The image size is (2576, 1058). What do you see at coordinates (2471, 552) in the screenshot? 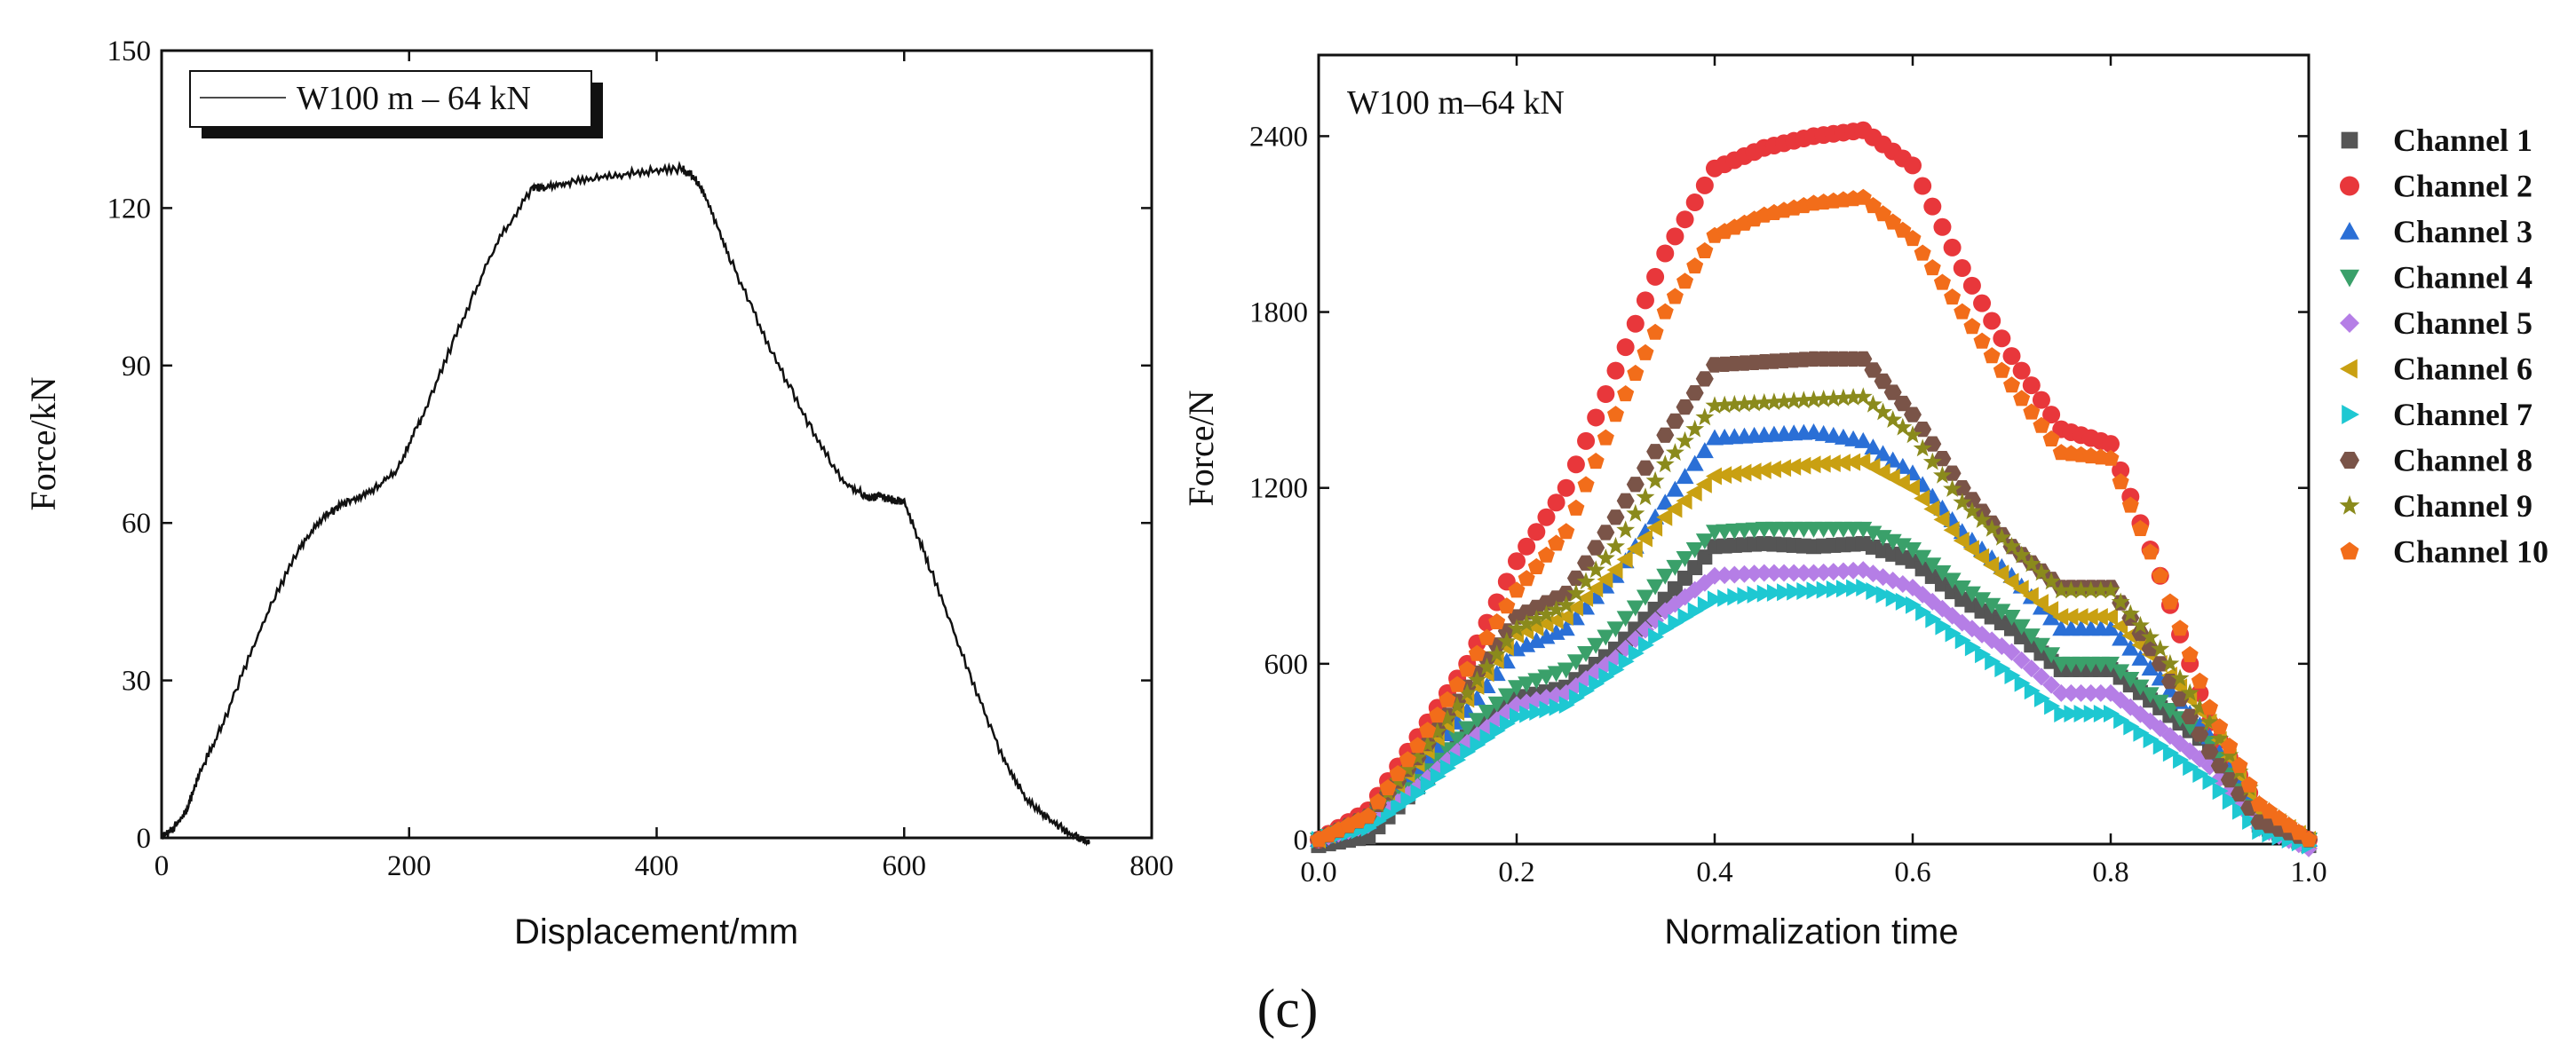
I see `legend-label: Channel 10` at bounding box center [2471, 552].